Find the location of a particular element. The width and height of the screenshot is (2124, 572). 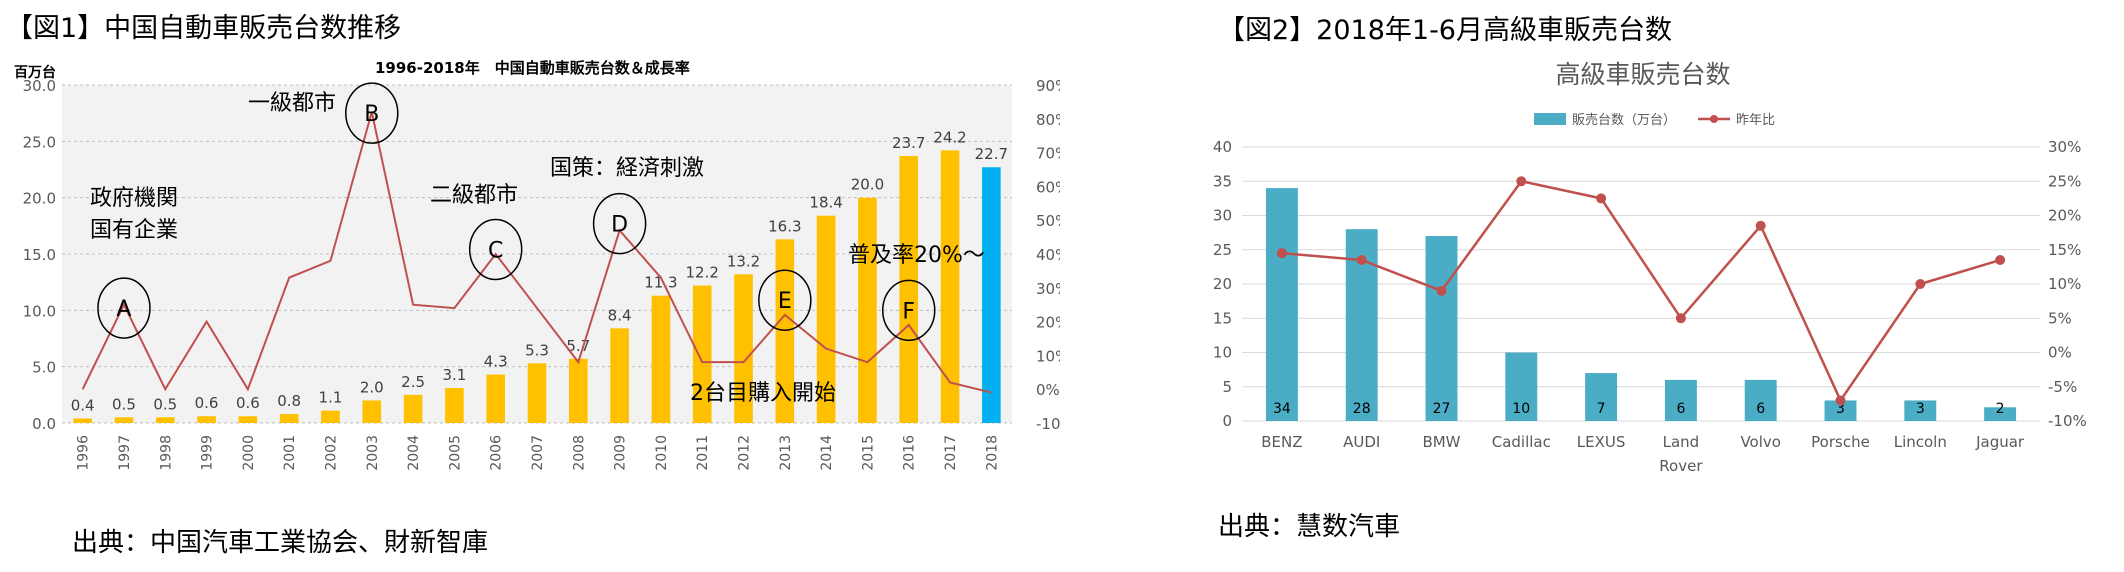

x-tick: 2002 is located at coordinates (331, 453).